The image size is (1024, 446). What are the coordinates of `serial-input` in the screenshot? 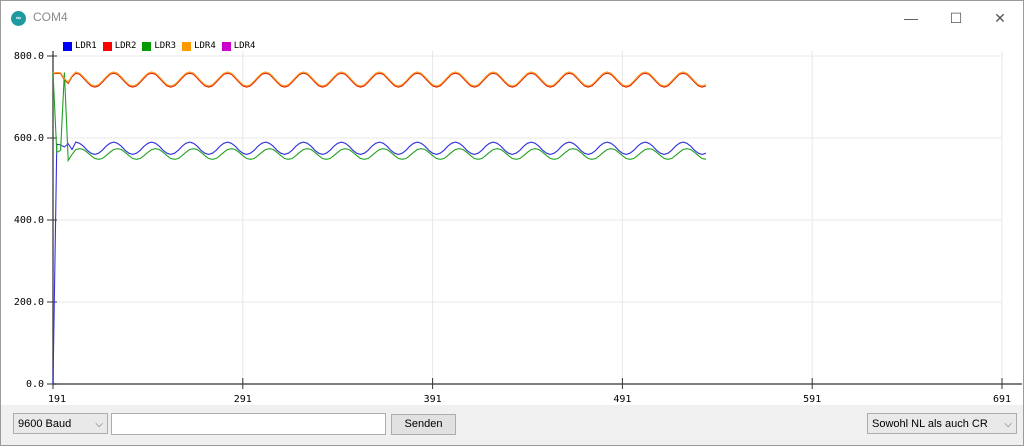 It's located at (248, 424).